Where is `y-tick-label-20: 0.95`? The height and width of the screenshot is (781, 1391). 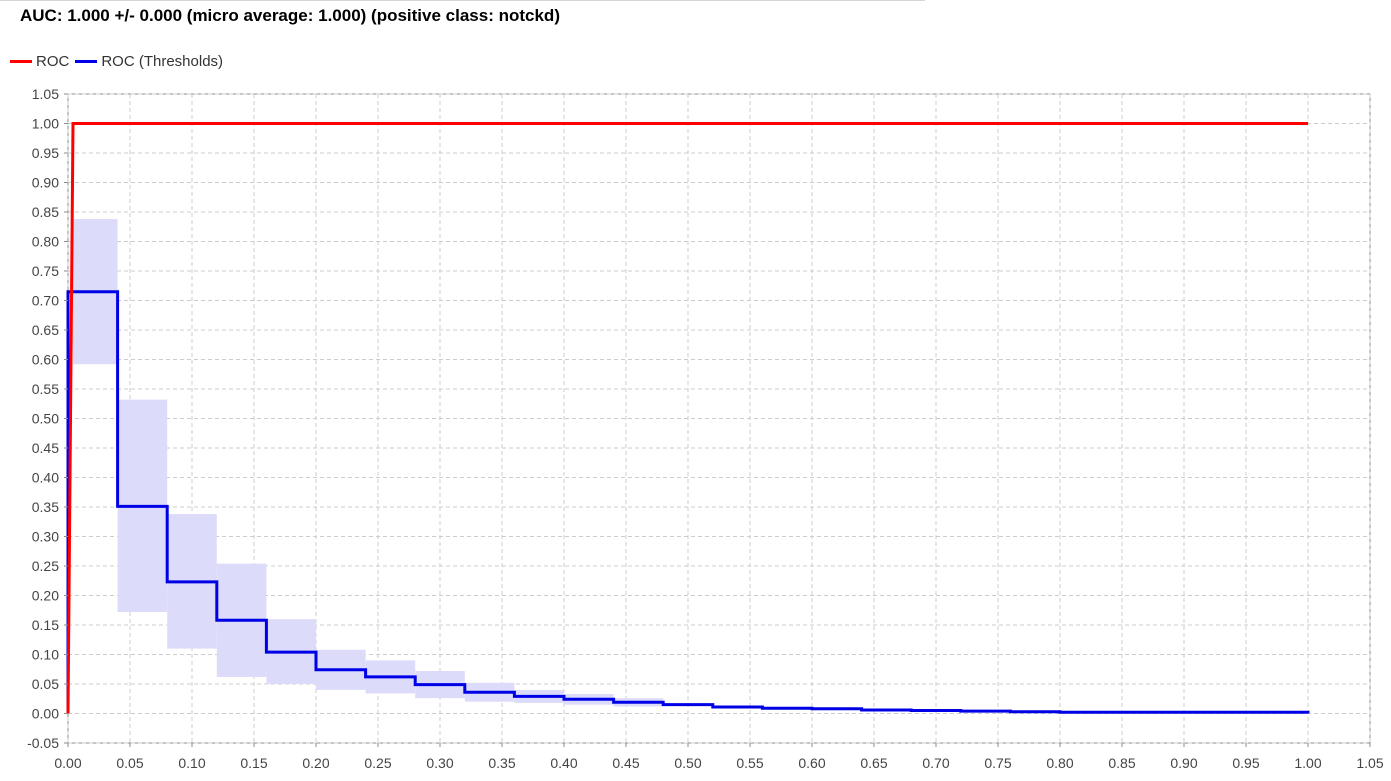
y-tick-label-20: 0.95 is located at coordinates (45, 153).